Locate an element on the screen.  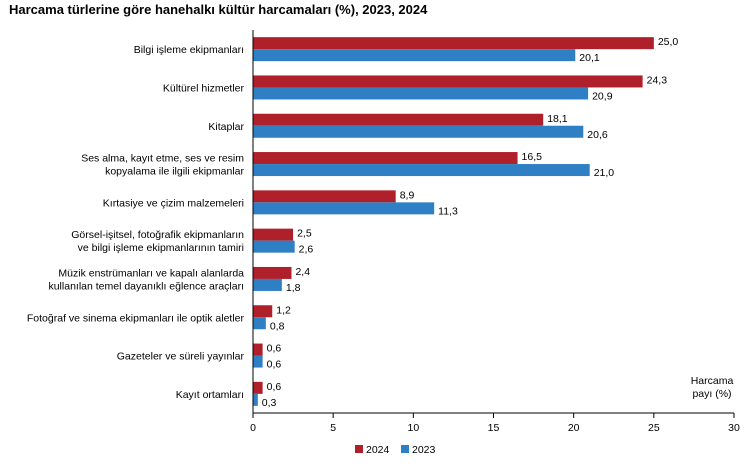
x-axis-title: Harcama is located at coordinates (712, 381).